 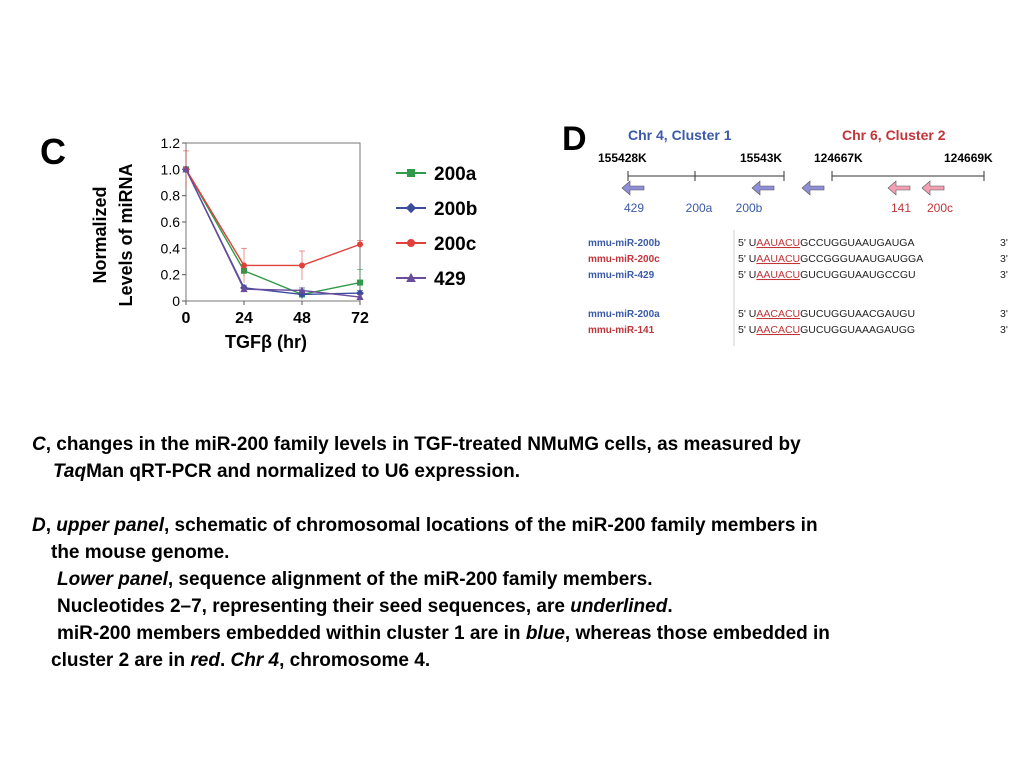 I want to click on caption-underlined: underlined, so click(x=619, y=606).